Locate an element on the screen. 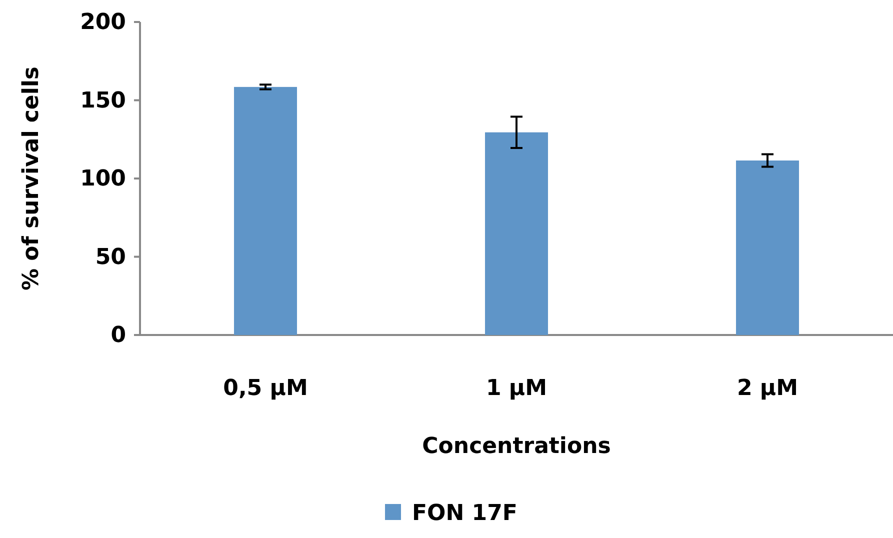  y-tick-label: 100 is located at coordinates (103, 179).